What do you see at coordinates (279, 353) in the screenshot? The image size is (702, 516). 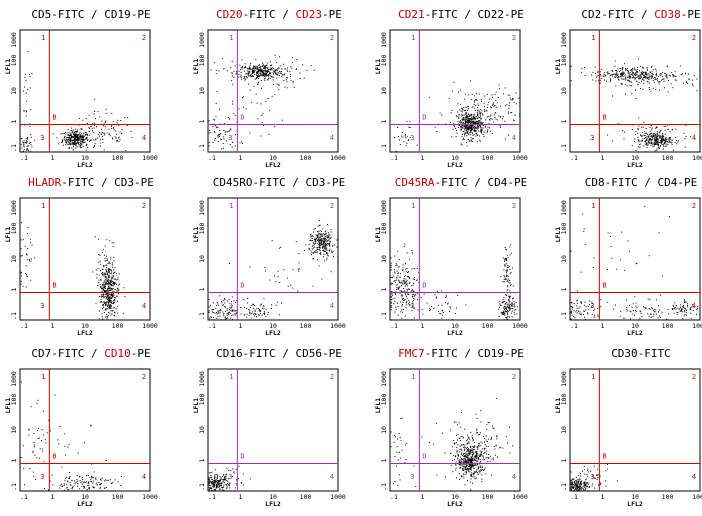 I see `panel-title: CD16-FITC / CD56-PE` at bounding box center [279, 353].